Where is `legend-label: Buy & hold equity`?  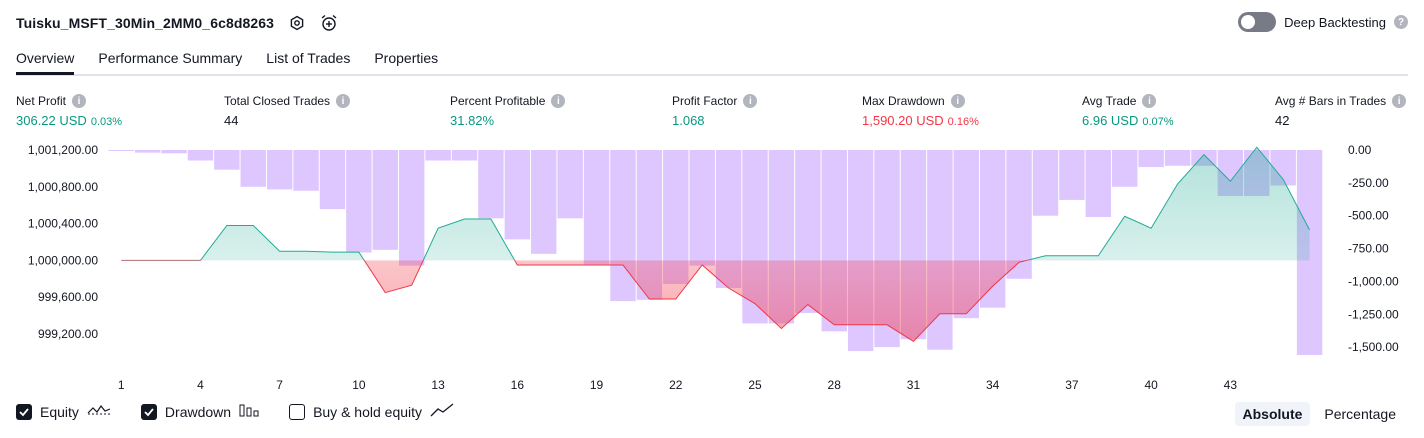
legend-label: Buy & hold equity is located at coordinates (368, 411).